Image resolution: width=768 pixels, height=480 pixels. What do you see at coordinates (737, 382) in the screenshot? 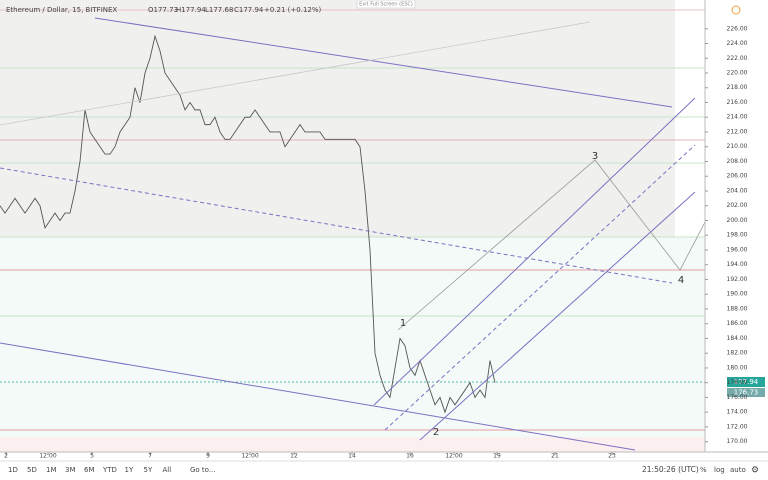
I see `y-tick-label: 178.00` at bounding box center [737, 382].